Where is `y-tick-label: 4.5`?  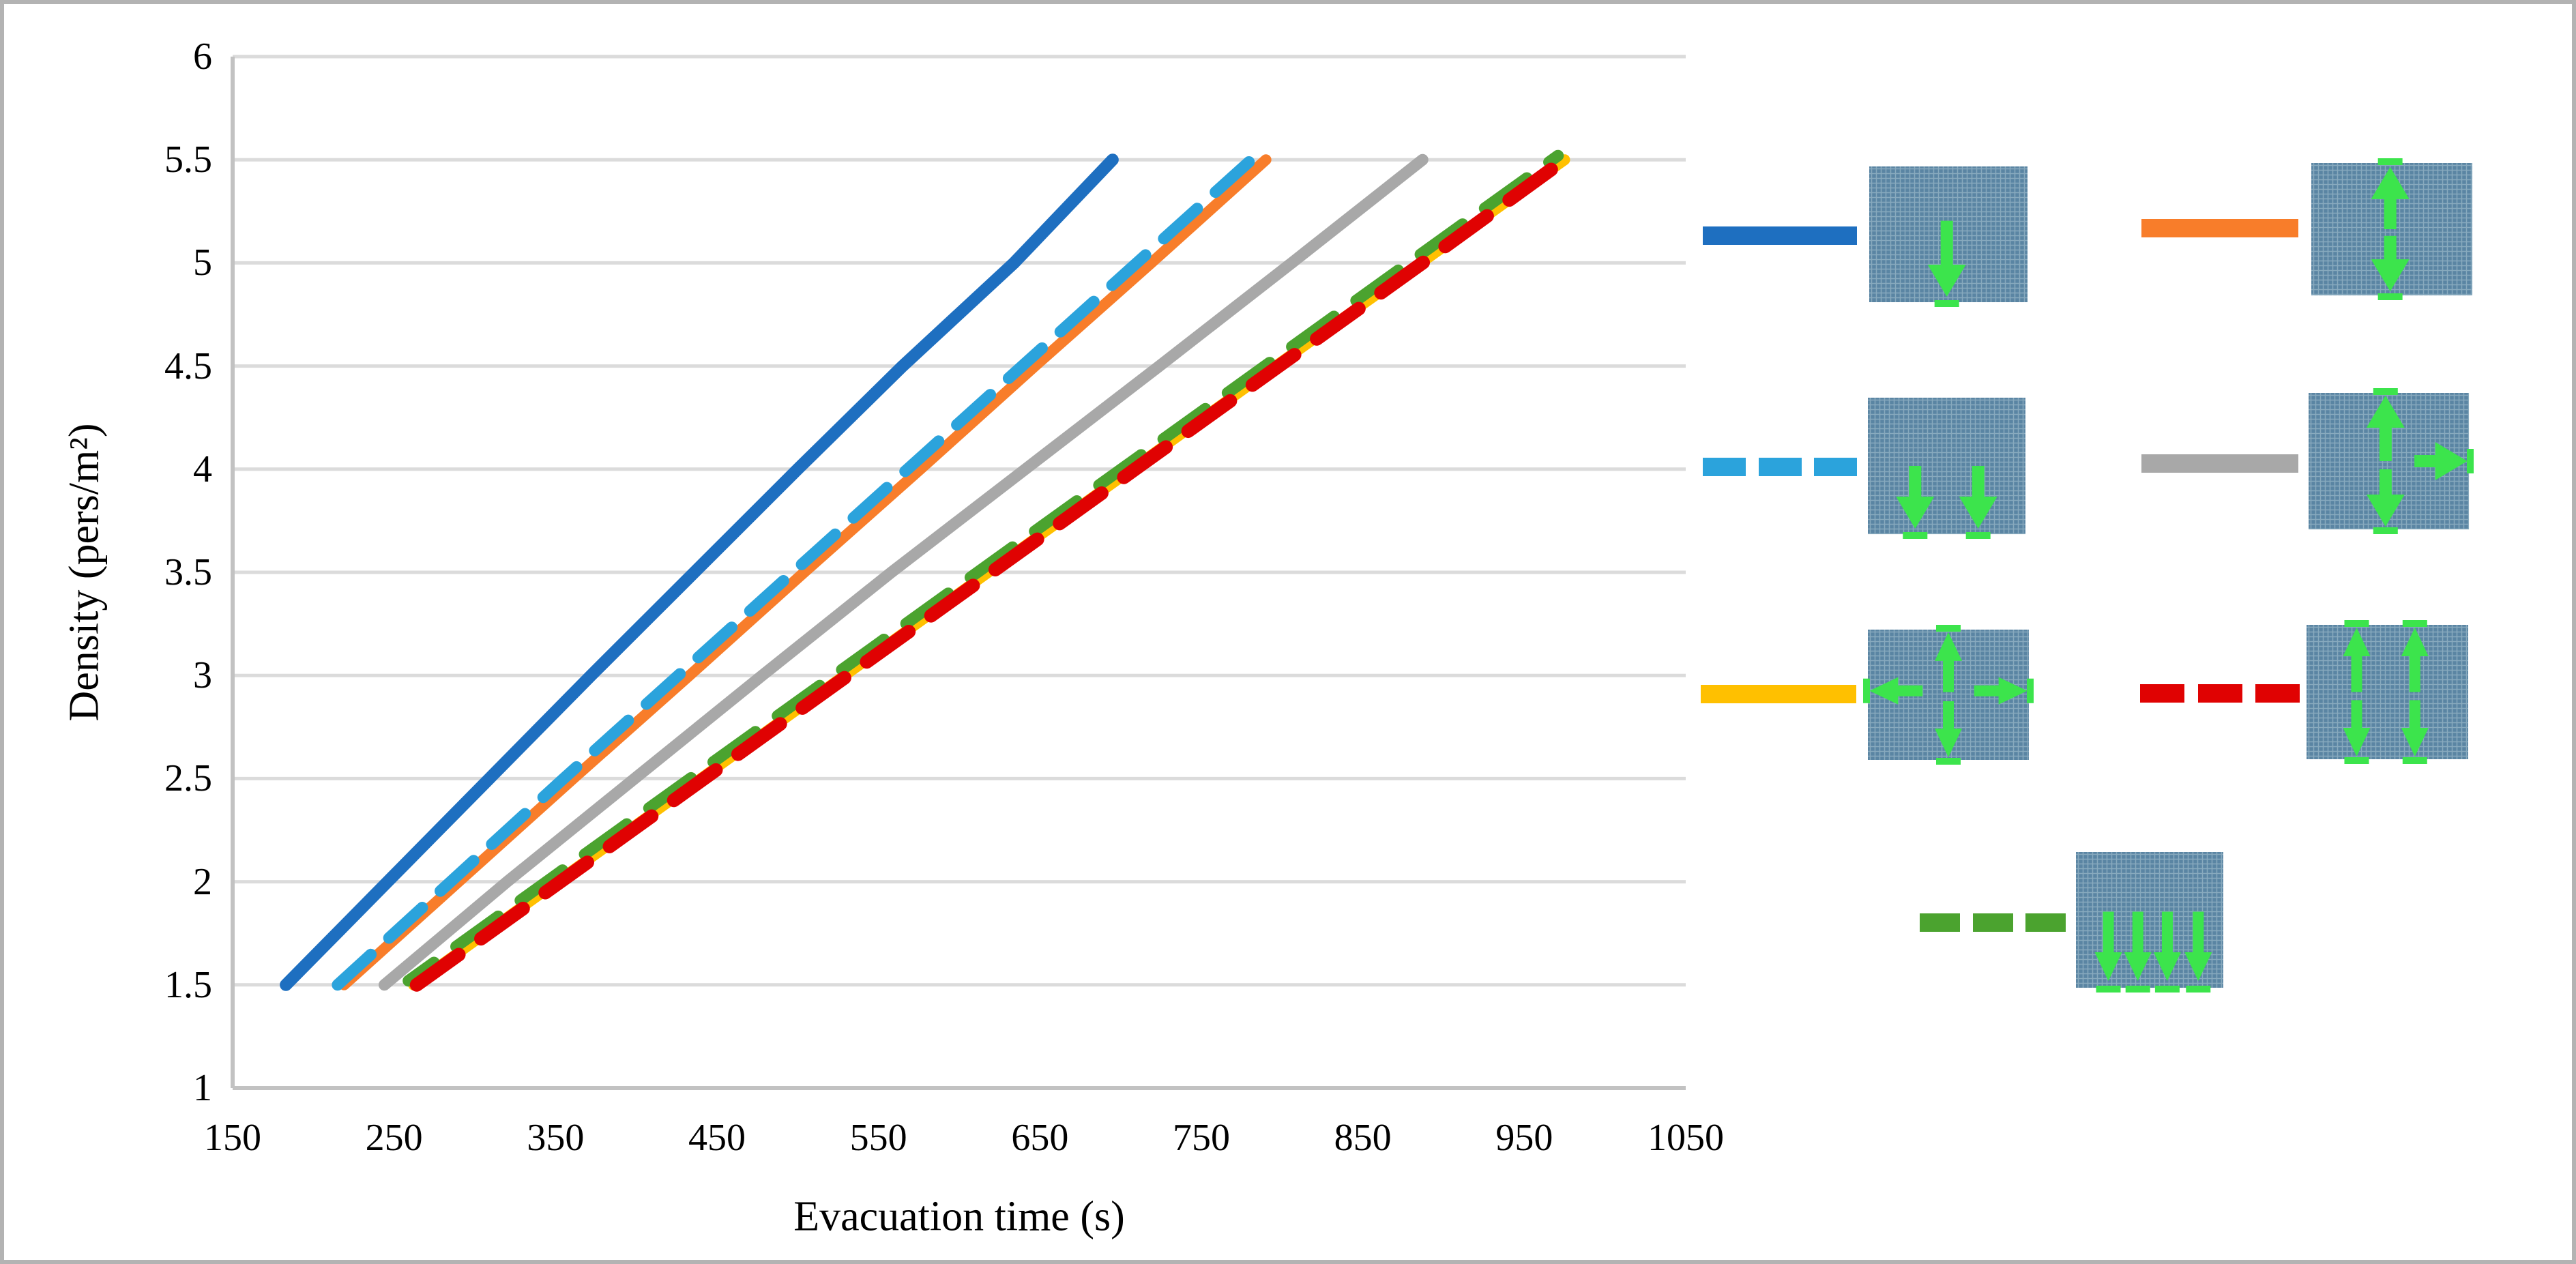
y-tick-label: 4.5 is located at coordinates (188, 365).